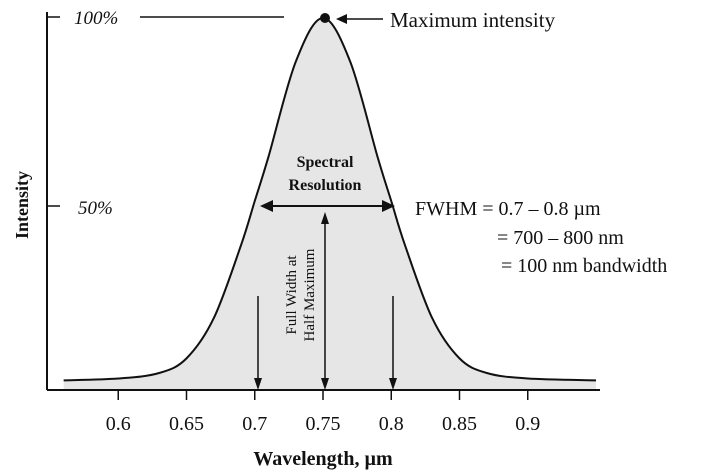  Describe the element at coordinates (473, 20) in the screenshot. I see `max-intensity-label: Maximum intensity` at that location.